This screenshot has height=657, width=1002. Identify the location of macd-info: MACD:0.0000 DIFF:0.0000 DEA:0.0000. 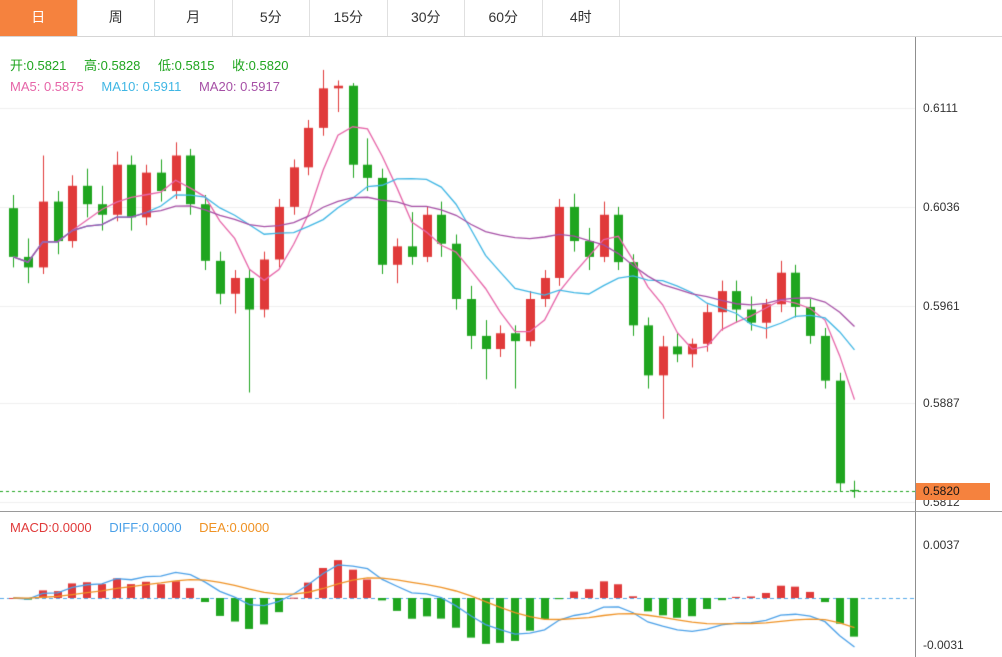
(146, 527).